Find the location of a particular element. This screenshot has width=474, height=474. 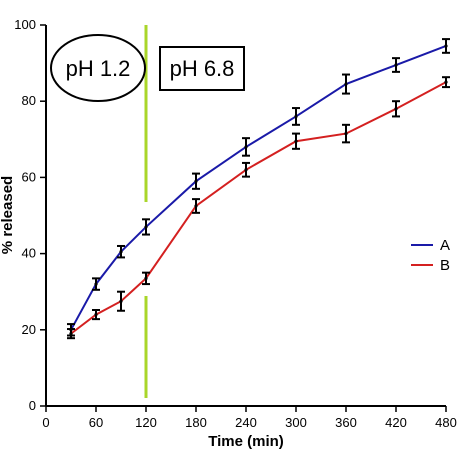

x-tick-label: 60 is located at coordinates (96, 422).